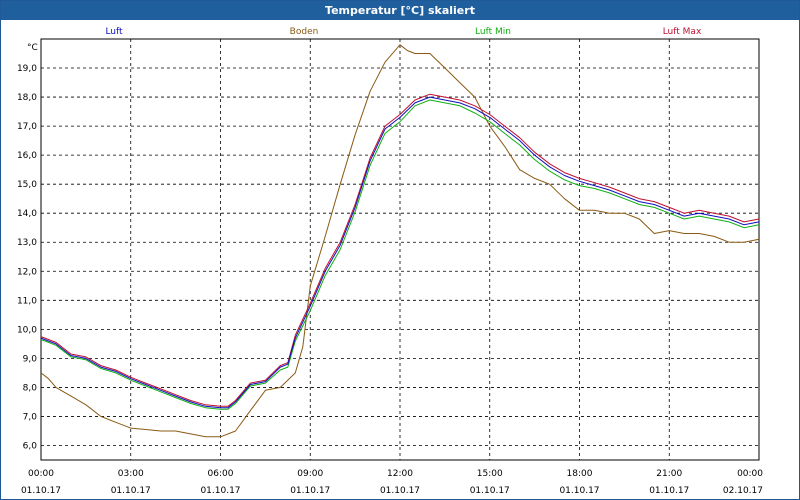  Describe the element at coordinates (304, 32) in the screenshot. I see `legend-entry: Boden` at that location.